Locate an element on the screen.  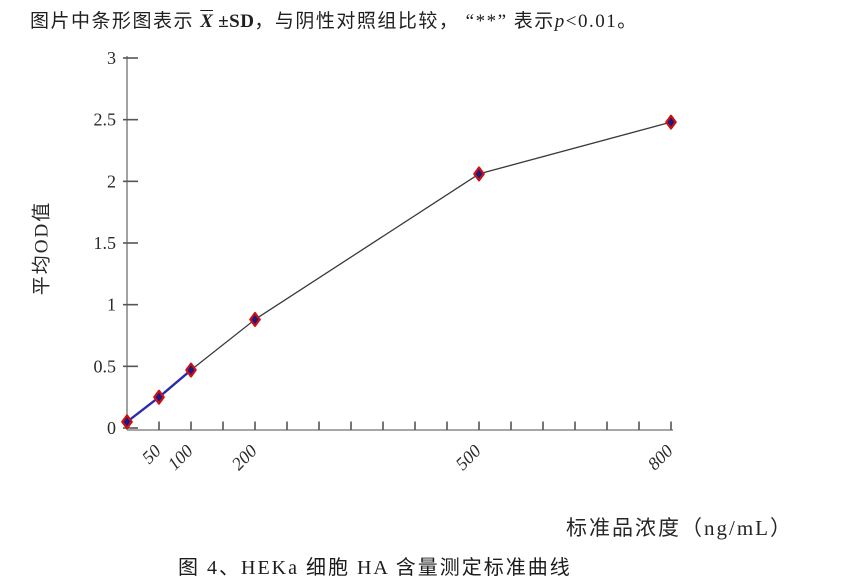
stat-note-prefix: 图片中条形图表示 is located at coordinates (115, 21).